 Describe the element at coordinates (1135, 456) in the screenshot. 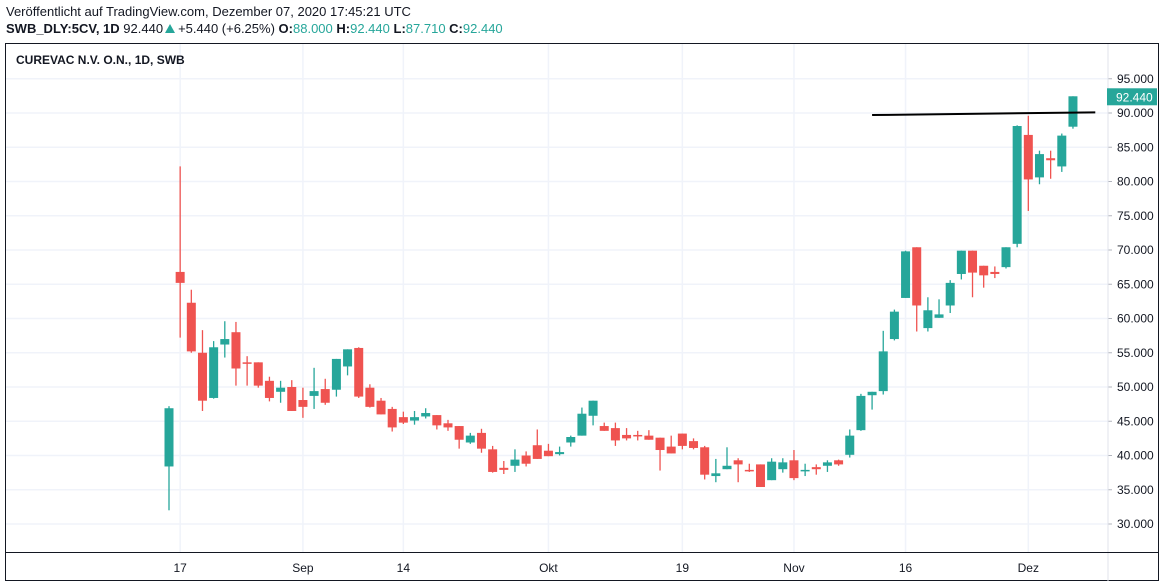

I see `y-tick-label: 40.000` at that location.